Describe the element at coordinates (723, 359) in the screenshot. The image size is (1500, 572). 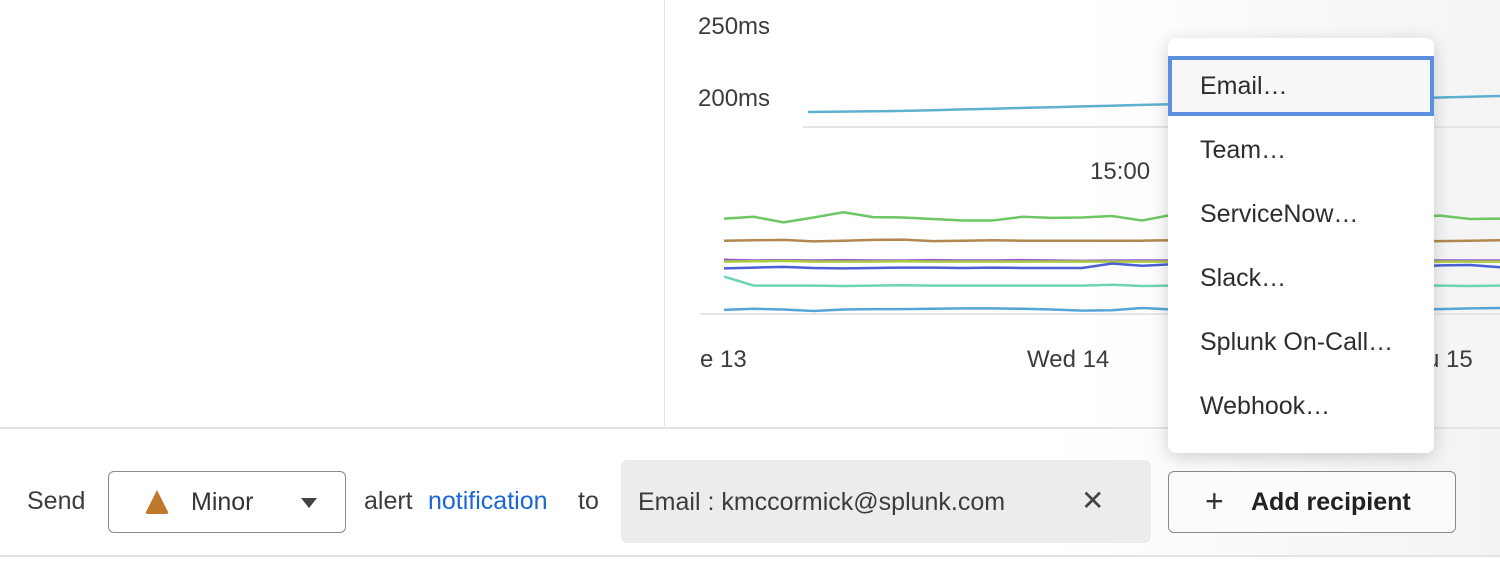
I see `x-tick-label: e 13` at that location.